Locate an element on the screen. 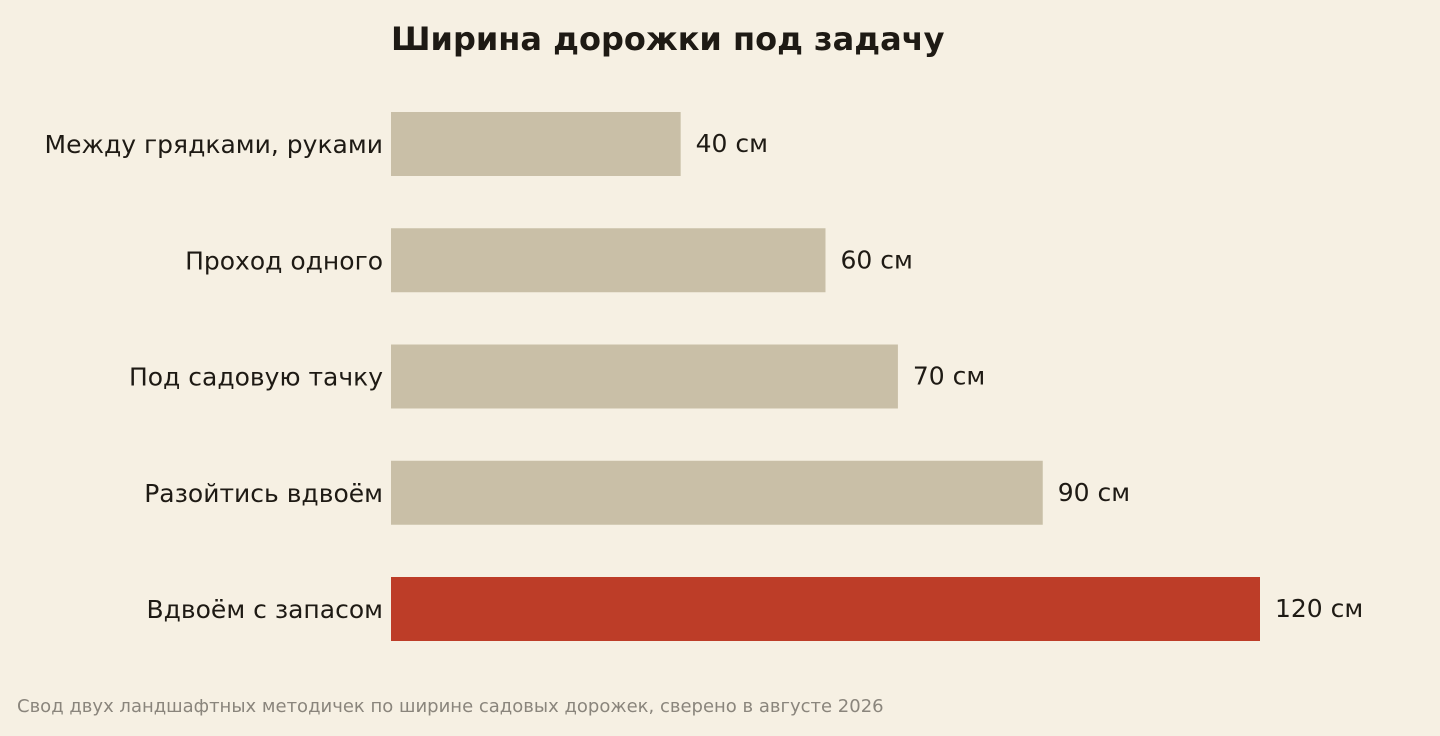 The width and height of the screenshot is (1440, 736). chart-title: Ширина дорожки под задачу is located at coordinates (668, 39).